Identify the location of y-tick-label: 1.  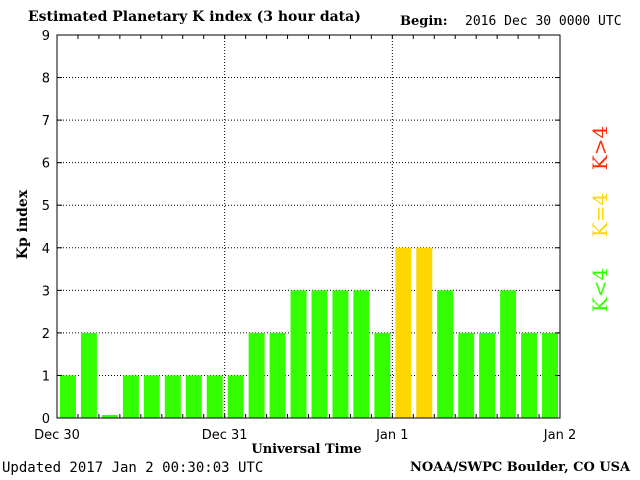
(46, 376).